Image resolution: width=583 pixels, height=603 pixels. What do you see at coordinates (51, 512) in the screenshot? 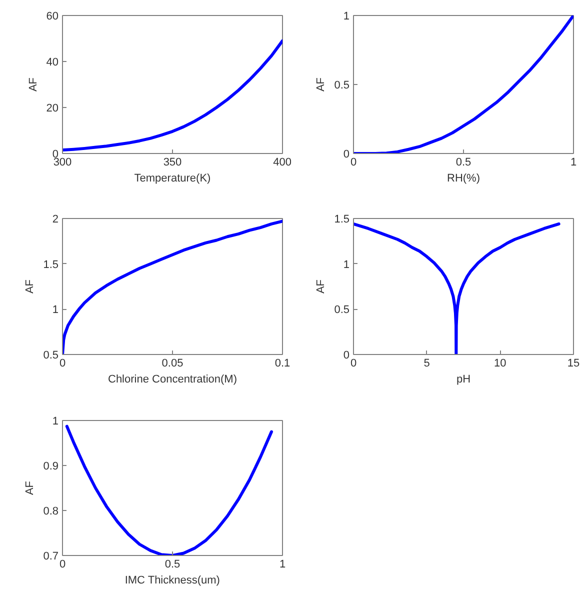
I see `y-tick-label: 0.8` at bounding box center [51, 512].